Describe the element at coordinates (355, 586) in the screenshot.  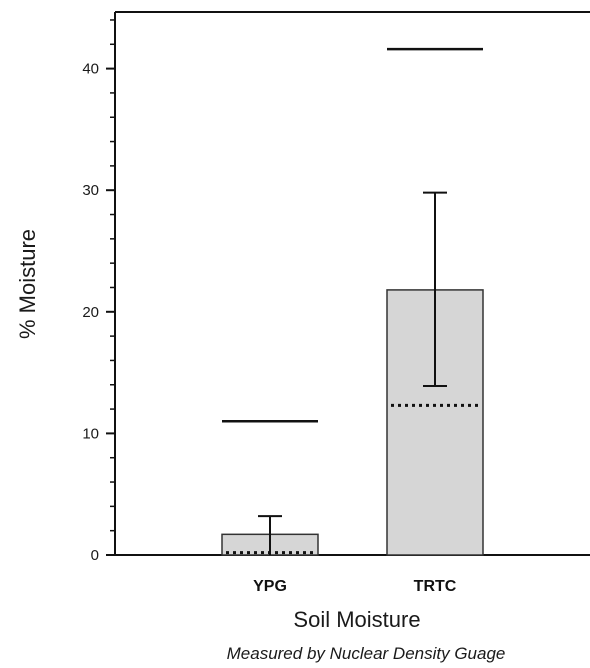
I see `category-labels: YPG TRTC` at that location.